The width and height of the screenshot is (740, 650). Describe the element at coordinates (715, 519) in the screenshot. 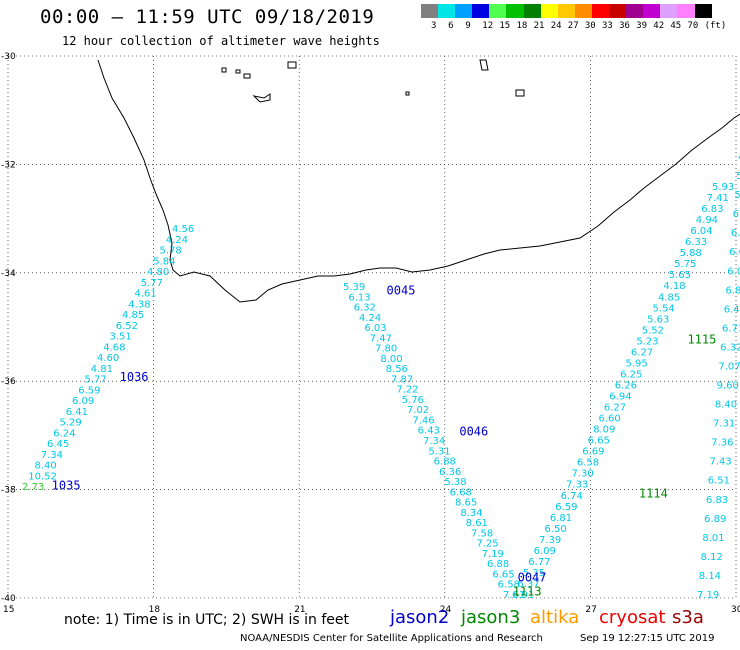

I see `swh-value: 6.89` at that location.